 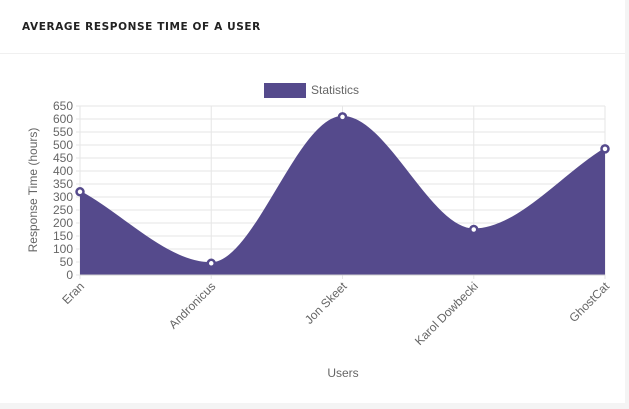 I want to click on legend: Statistics, so click(x=311, y=90).